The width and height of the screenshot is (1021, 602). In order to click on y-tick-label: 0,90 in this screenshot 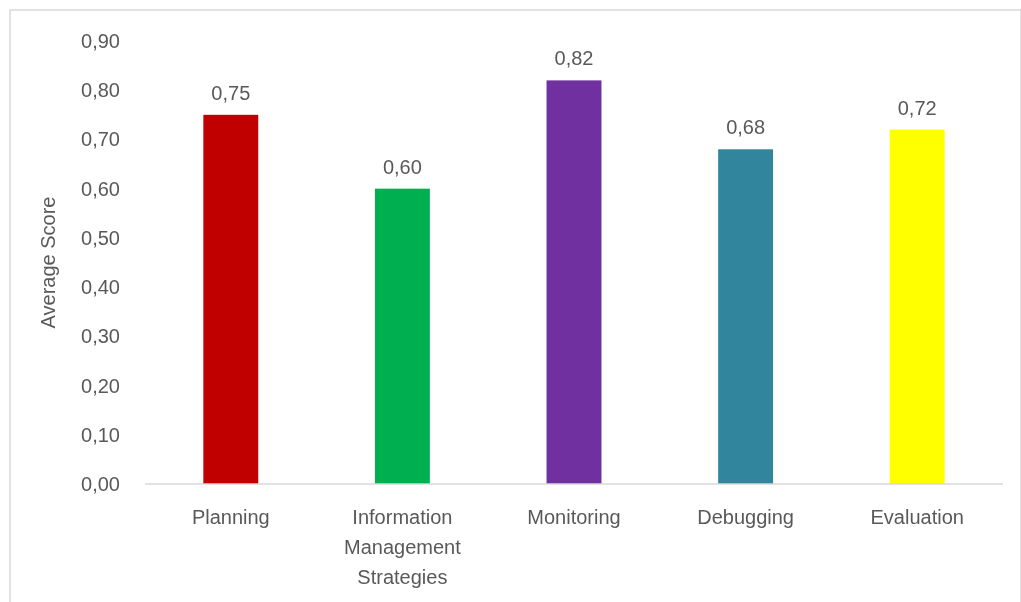, I will do `click(100, 41)`.